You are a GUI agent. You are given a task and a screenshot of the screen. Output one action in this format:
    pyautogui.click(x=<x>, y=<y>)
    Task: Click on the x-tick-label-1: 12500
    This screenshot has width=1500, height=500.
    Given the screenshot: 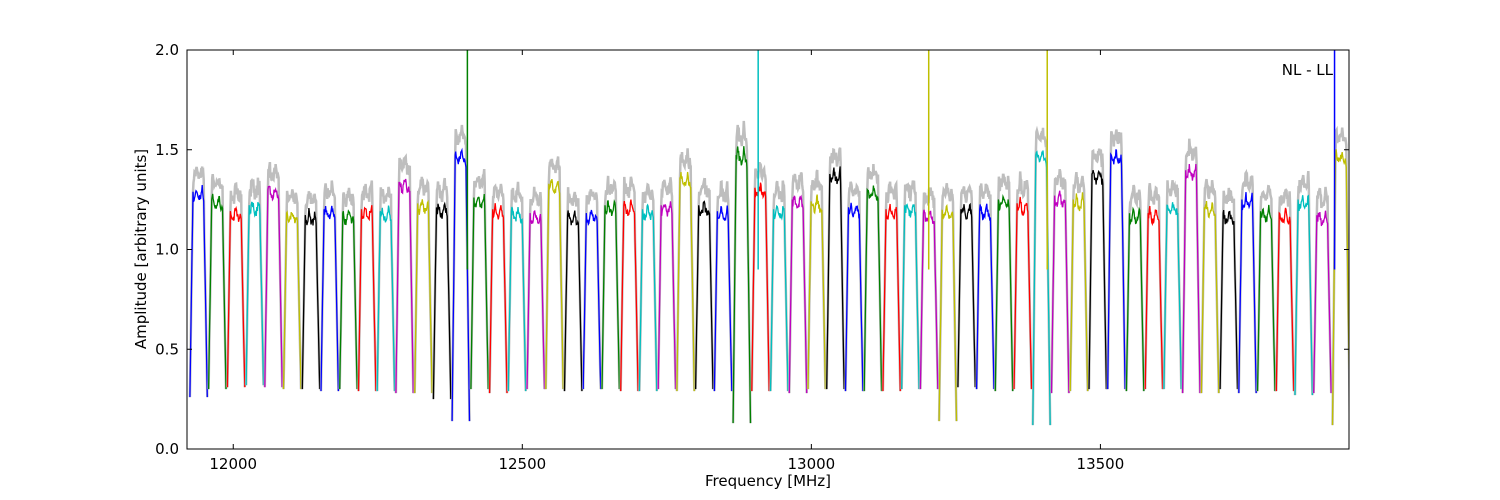 What is the action you would take?
    pyautogui.click(x=522, y=464)
    